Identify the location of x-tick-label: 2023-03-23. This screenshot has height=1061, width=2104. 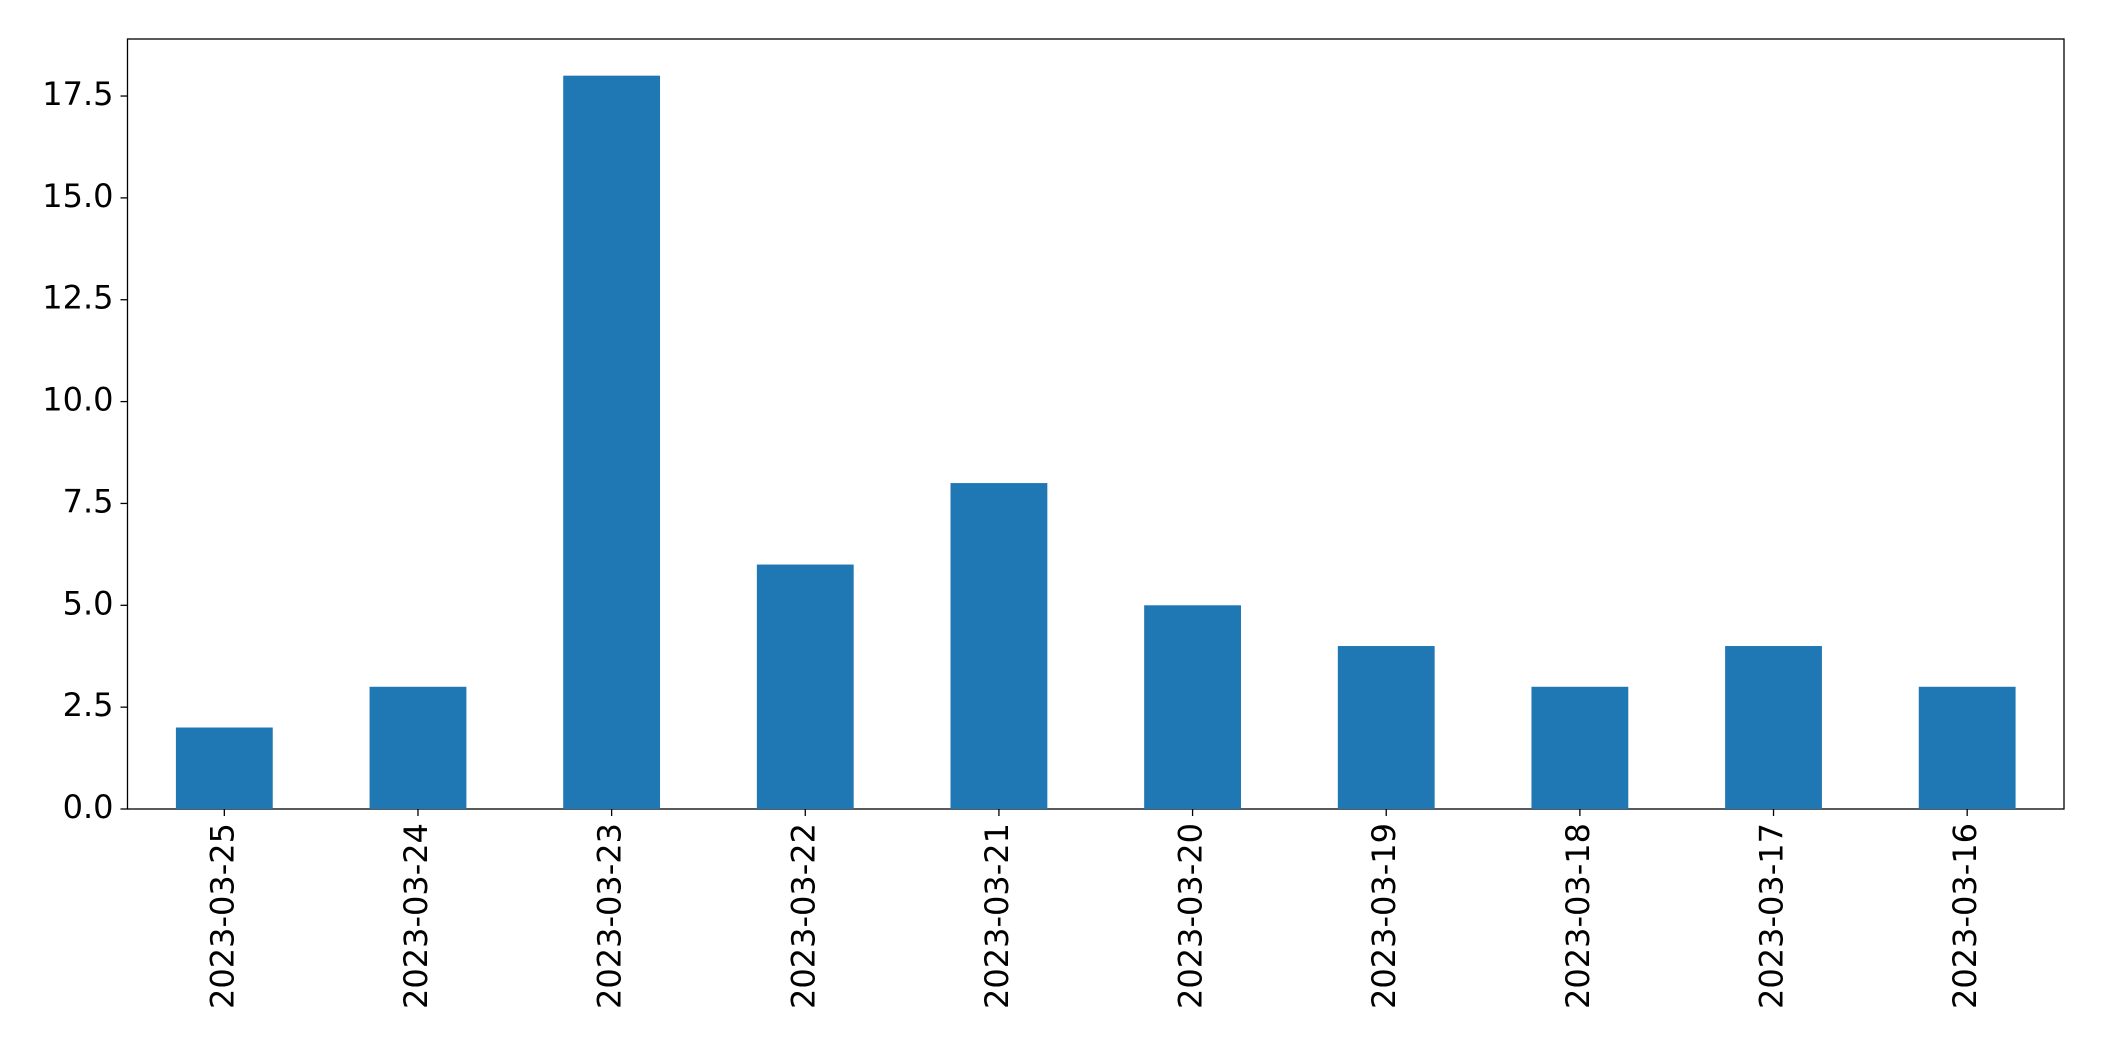
(610, 916).